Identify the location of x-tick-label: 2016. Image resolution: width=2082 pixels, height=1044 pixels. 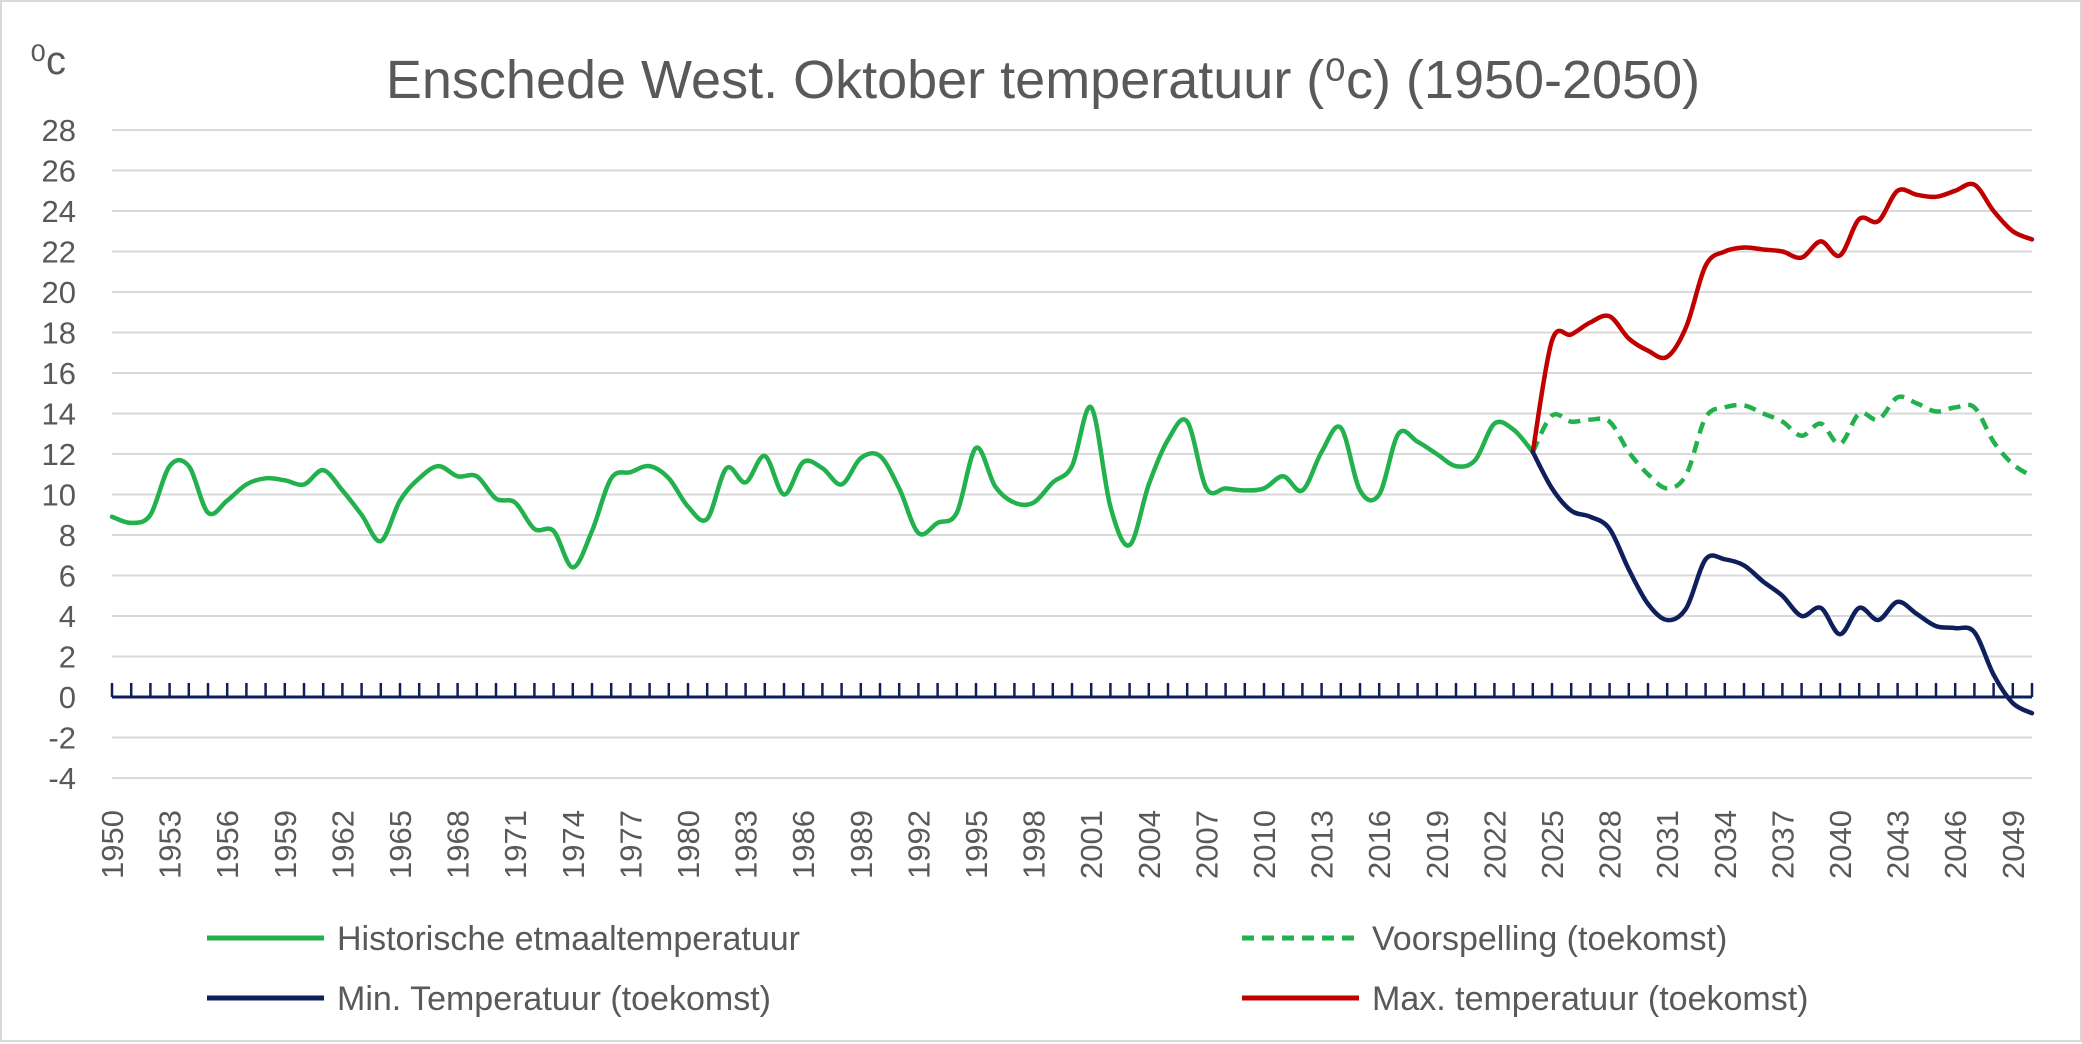
(1379, 844).